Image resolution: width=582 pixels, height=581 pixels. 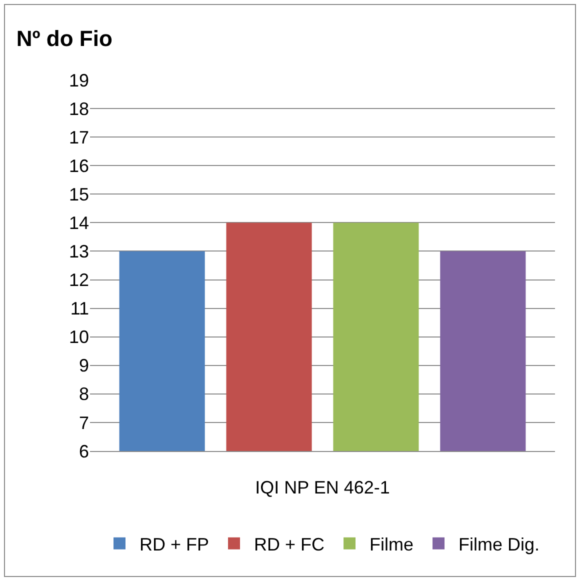 I want to click on chart-title: Nº do Fio, so click(x=64, y=39).